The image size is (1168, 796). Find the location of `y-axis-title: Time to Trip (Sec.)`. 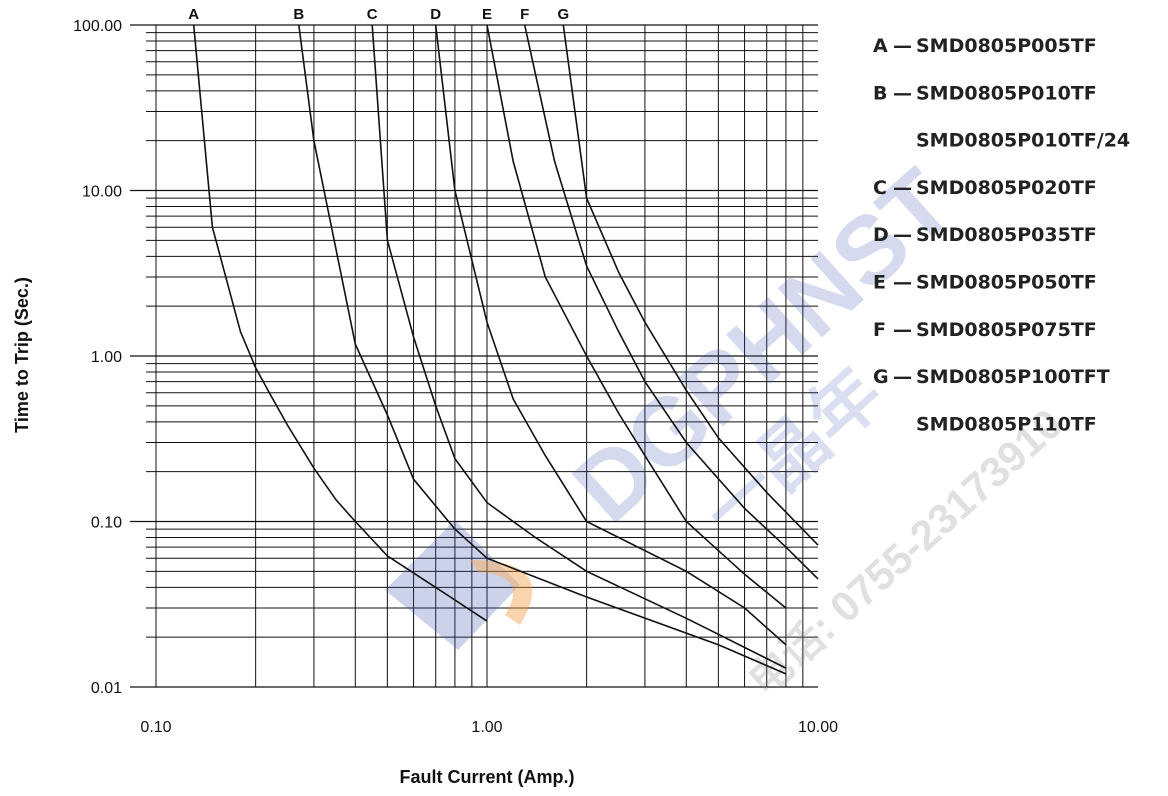

y-axis-title: Time to Trip (Sec.) is located at coordinates (22, 355).